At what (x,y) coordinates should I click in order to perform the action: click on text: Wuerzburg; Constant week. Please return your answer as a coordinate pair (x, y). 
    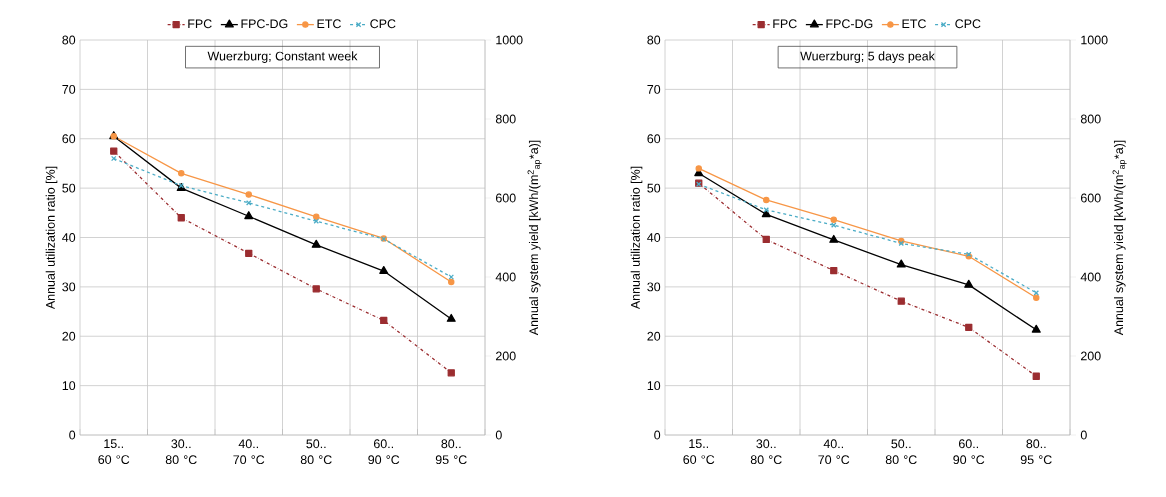
    Looking at the image, I should click on (282, 57).